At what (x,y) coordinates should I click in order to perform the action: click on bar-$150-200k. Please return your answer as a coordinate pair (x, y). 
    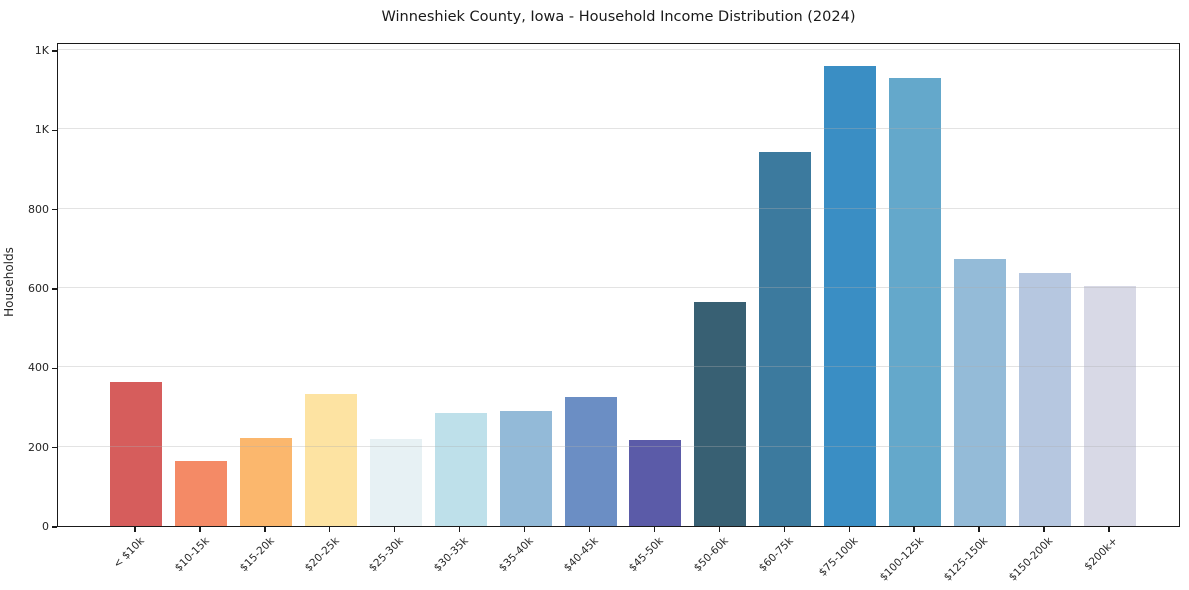
    Looking at the image, I should click on (1045, 399).